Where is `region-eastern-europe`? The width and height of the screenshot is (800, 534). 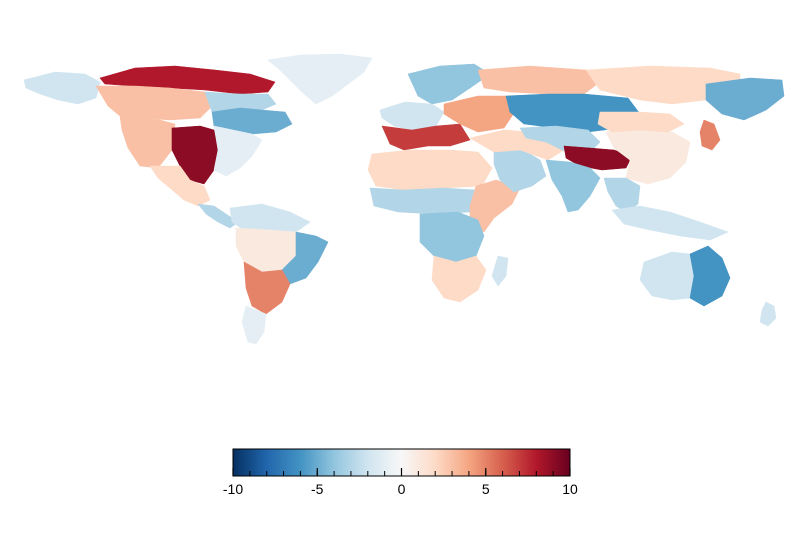 region-eastern-europe is located at coordinates (480, 114).